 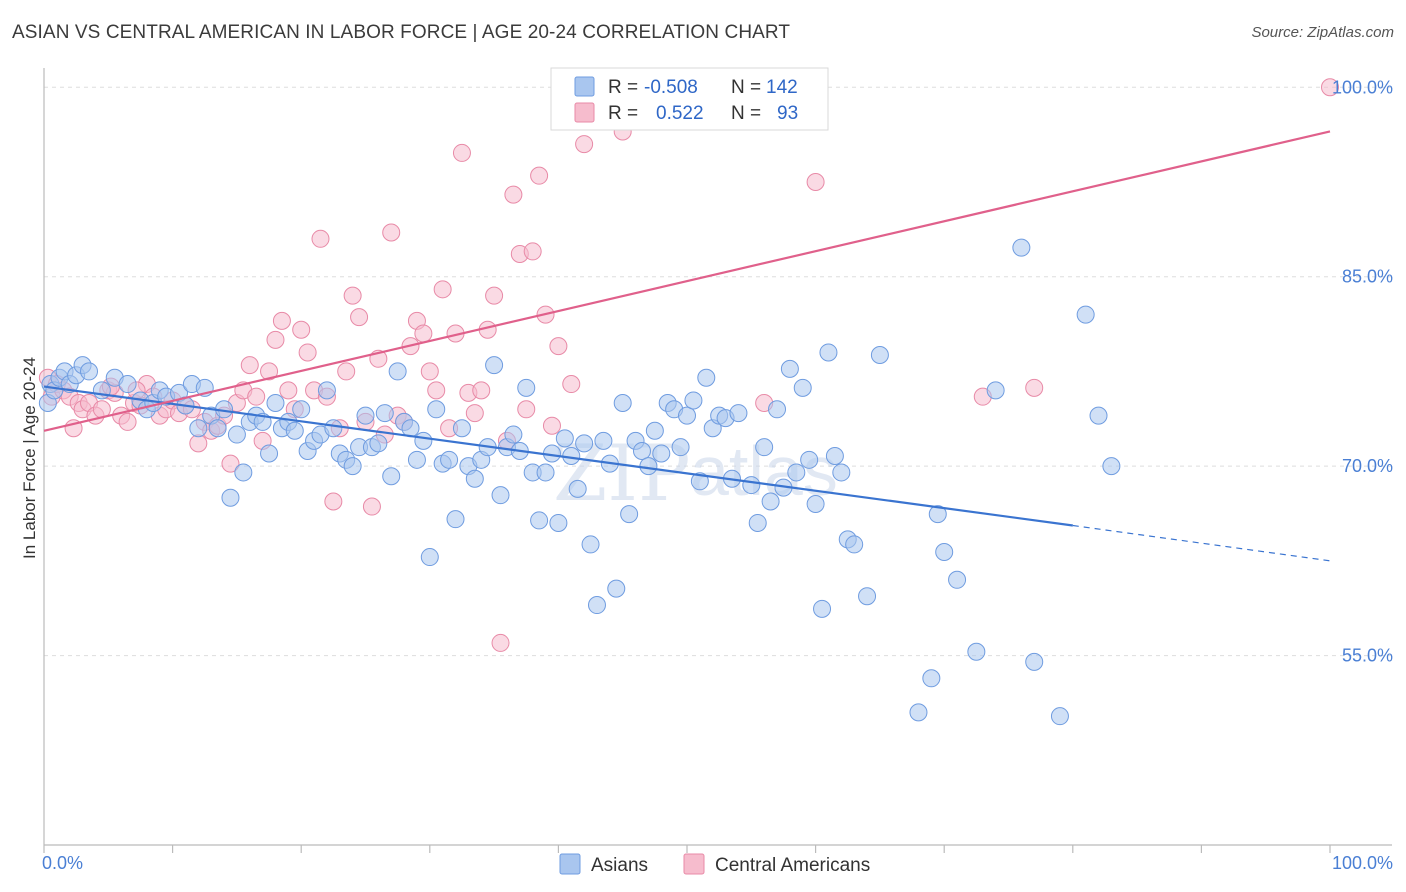 I want to click on asian-trend-line, so click(x=558, y=456).